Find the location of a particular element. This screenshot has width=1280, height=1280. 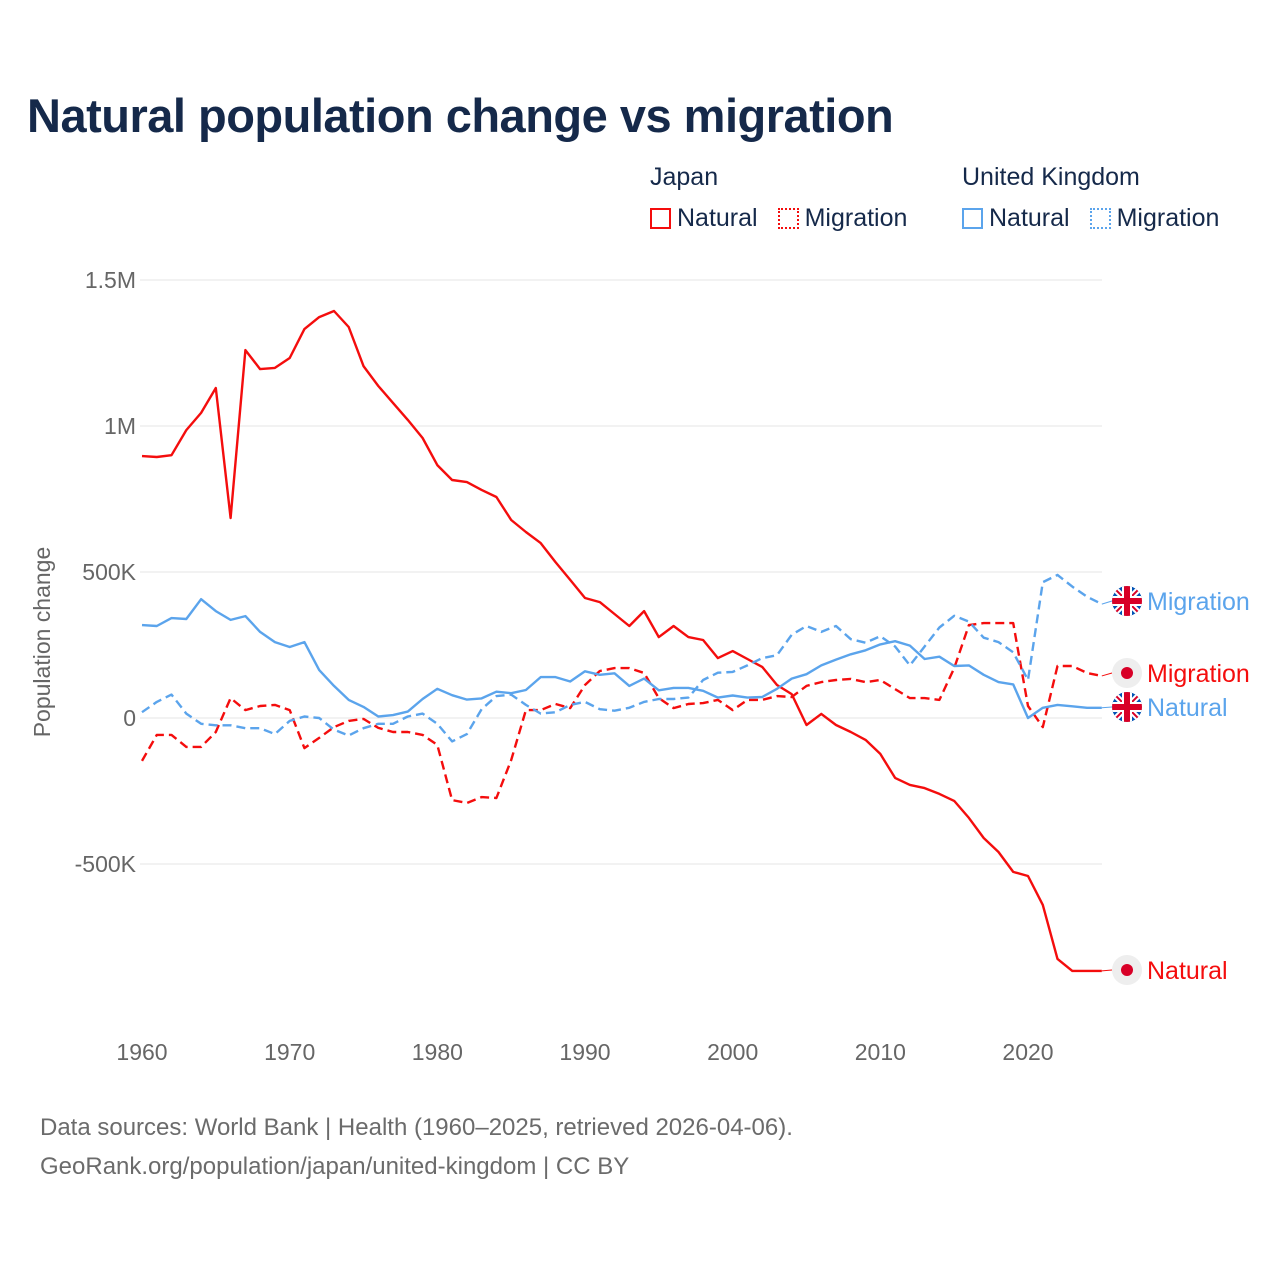

x-tick-label: 2010 is located at coordinates (880, 1052).